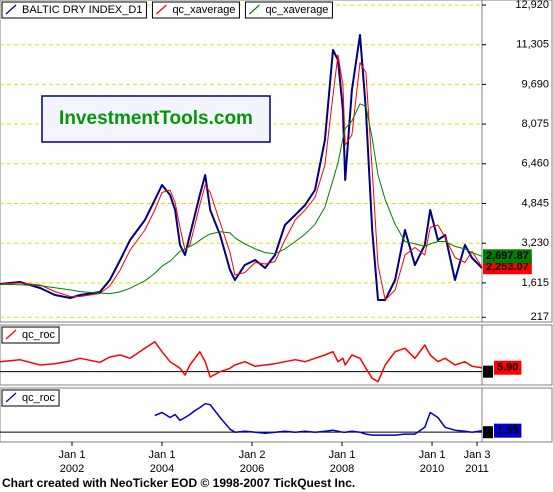  I want to click on y-tick-label: 217, so click(540, 317).